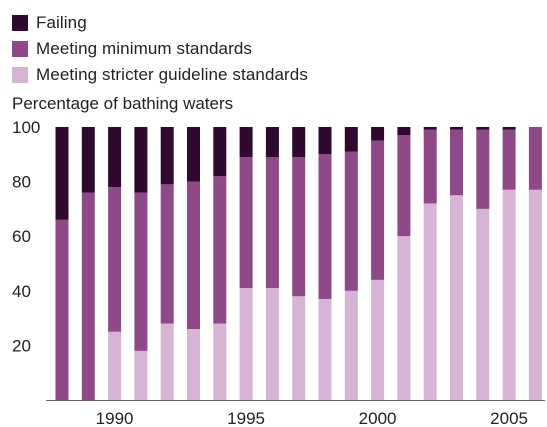  I want to click on legend-item-guideline: Meeting stricter guideline standards, so click(160, 75).